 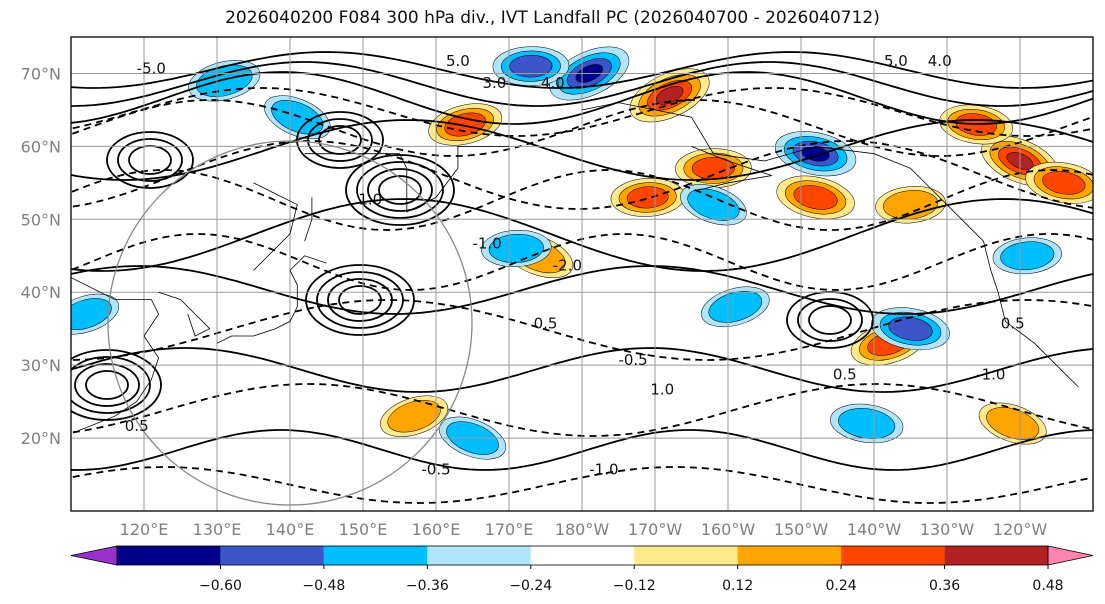 What do you see at coordinates (801, 529) in the screenshot?
I see `longitude-tick-label: 150°W` at bounding box center [801, 529].